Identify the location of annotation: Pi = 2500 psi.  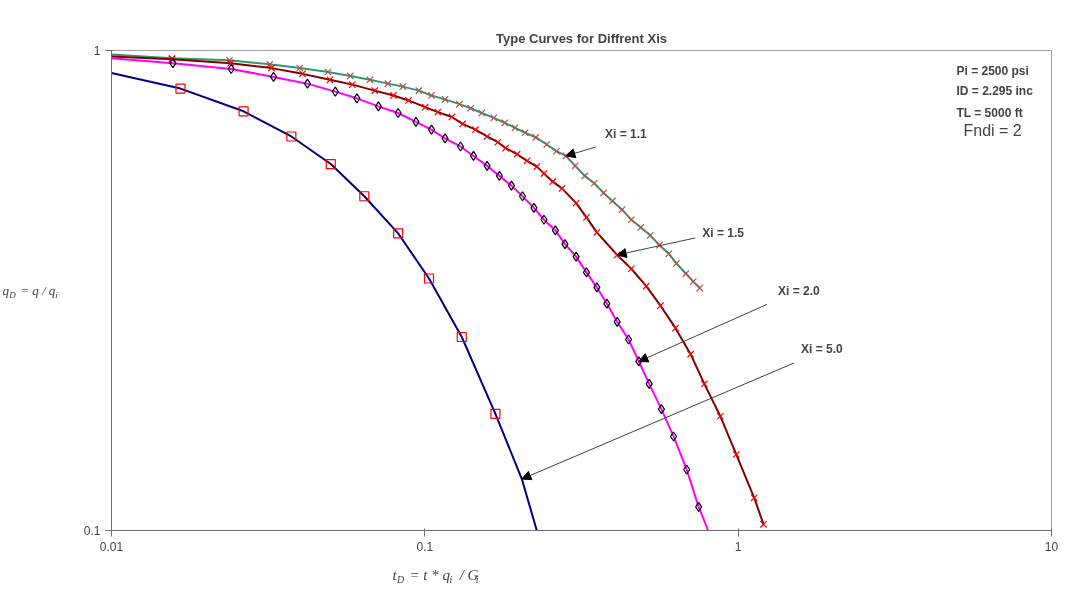
(992, 70).